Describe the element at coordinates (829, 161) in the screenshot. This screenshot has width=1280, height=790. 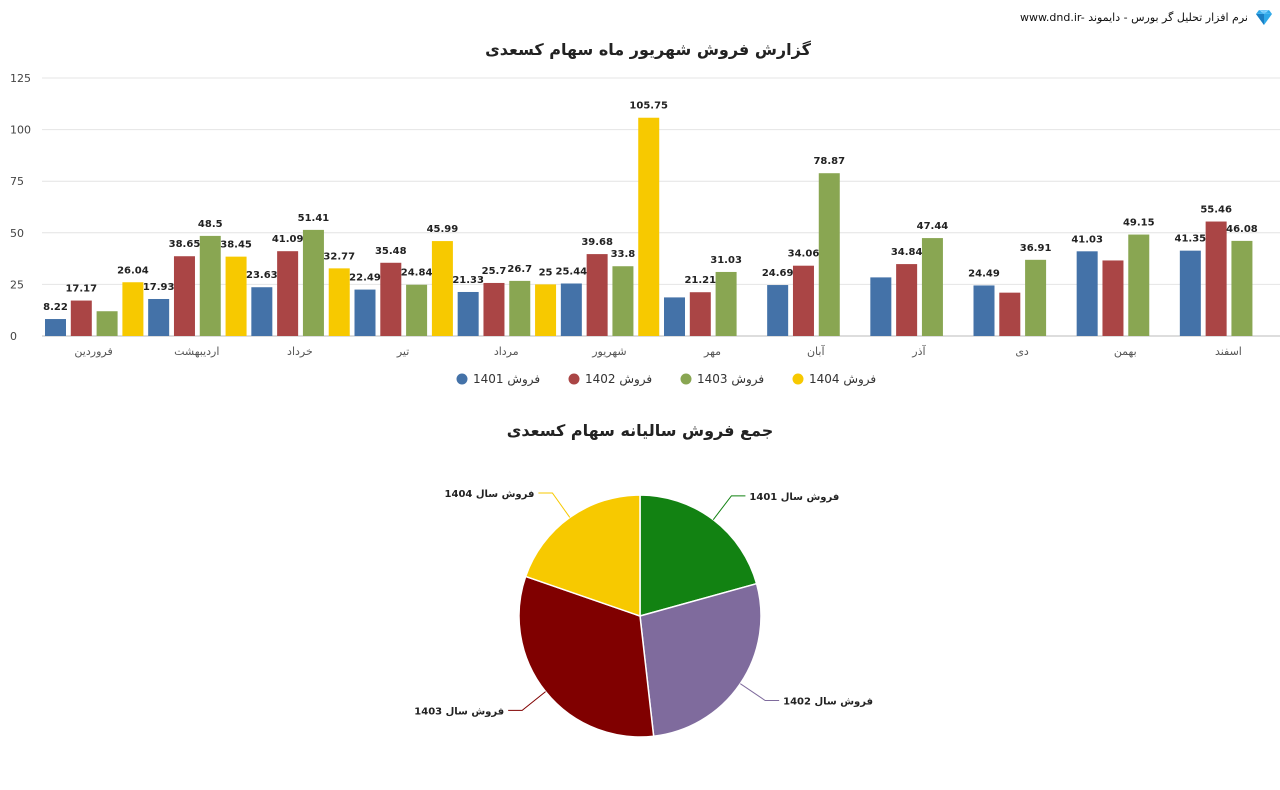
I see `data-label: 78.87` at that location.